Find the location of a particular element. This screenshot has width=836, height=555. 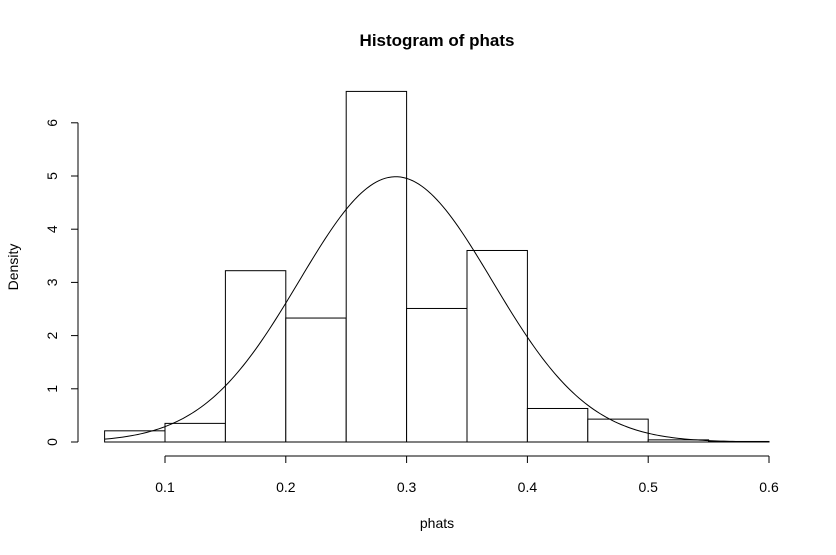

y-tick-label-4: 4 is located at coordinates (52, 229).